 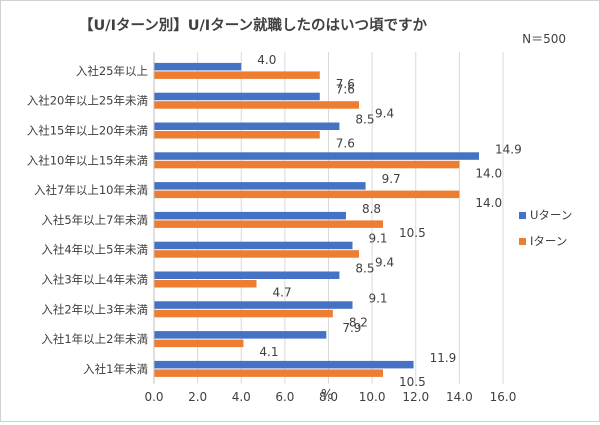 I want to click on x-tick-label: 12.0, so click(x=415, y=397).